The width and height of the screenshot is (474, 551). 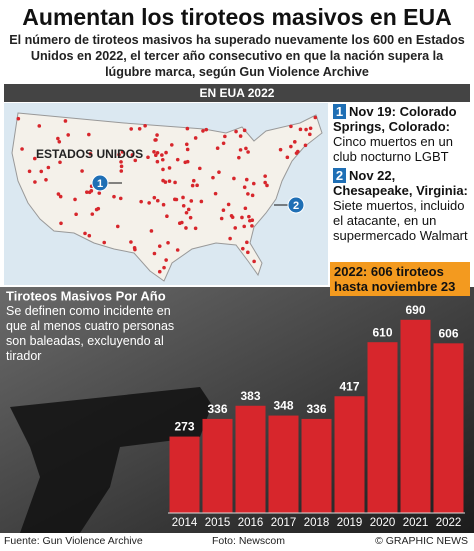 I want to click on section-bar: EN EUA 2022, so click(x=237, y=93).